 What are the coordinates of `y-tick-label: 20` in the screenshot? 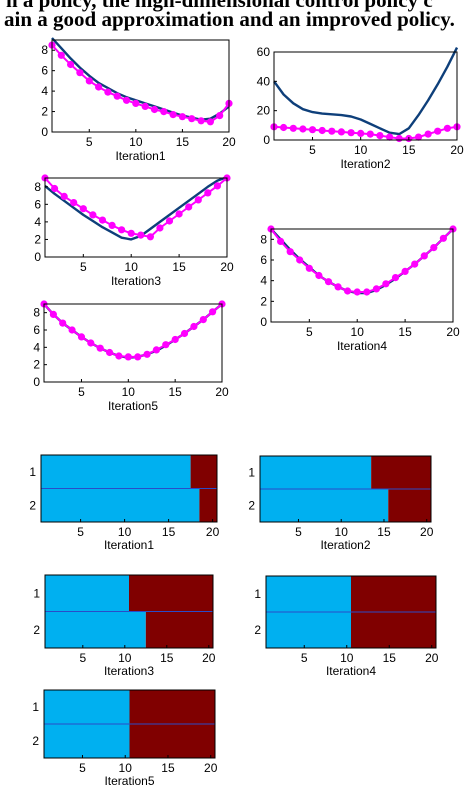 It's located at (264, 111).